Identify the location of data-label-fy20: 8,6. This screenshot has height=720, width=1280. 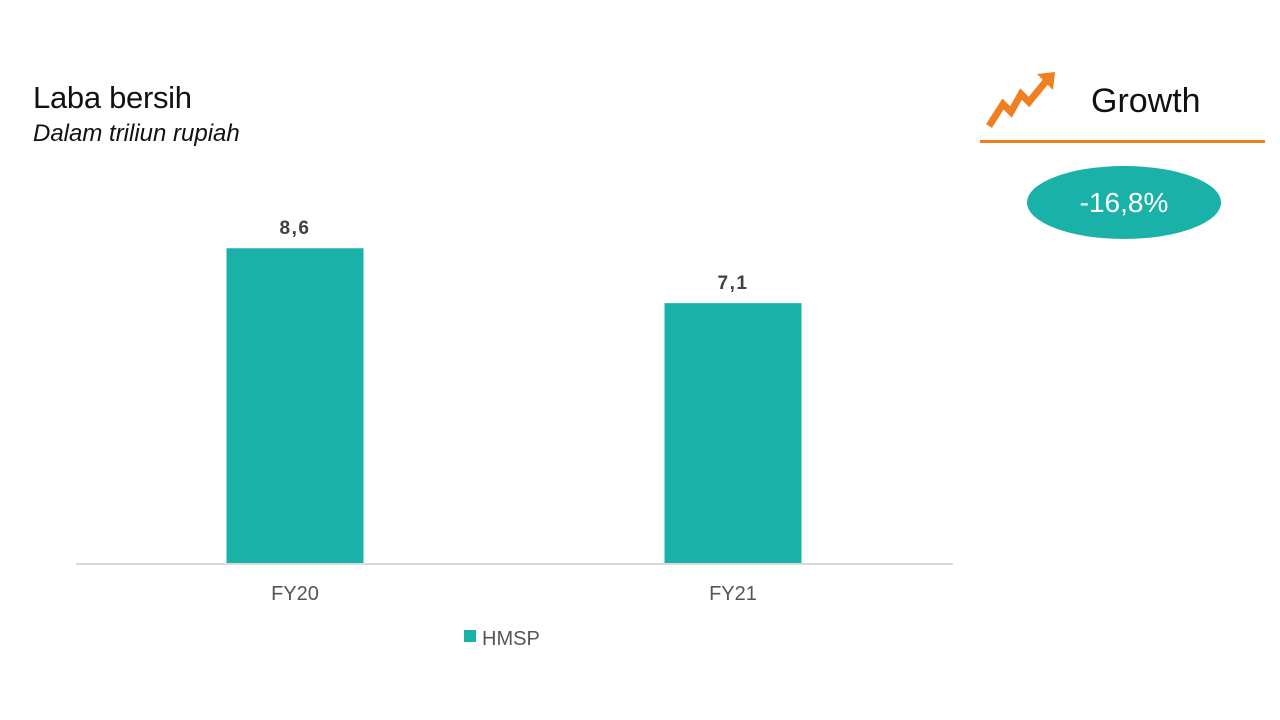
(295, 228).